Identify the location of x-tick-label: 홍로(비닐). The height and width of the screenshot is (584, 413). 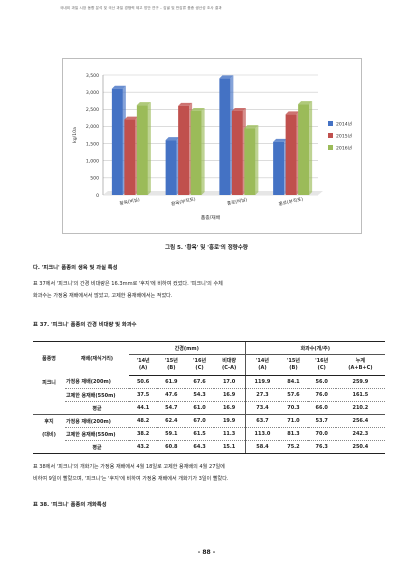
(237, 201).